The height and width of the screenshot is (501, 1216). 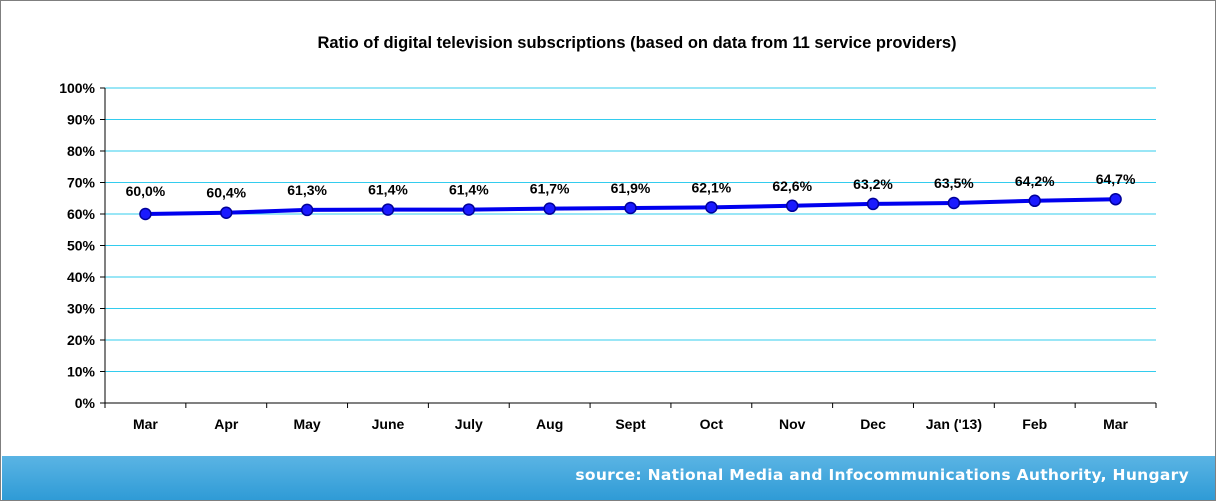 I want to click on y-tick-label: 50%, so click(x=81, y=246).